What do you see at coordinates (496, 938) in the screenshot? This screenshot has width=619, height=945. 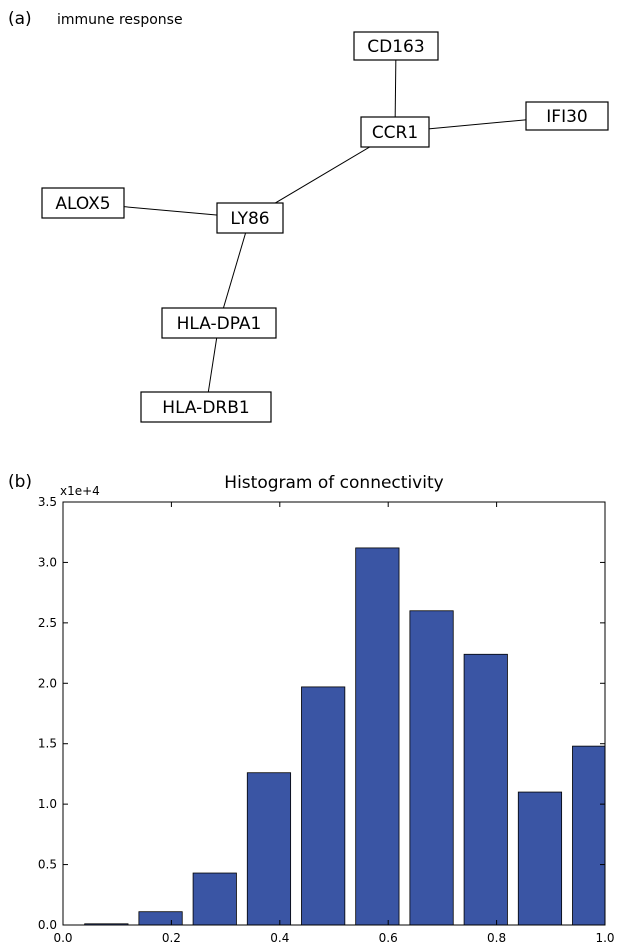 I see `x-tick-label: 0.8` at bounding box center [496, 938].